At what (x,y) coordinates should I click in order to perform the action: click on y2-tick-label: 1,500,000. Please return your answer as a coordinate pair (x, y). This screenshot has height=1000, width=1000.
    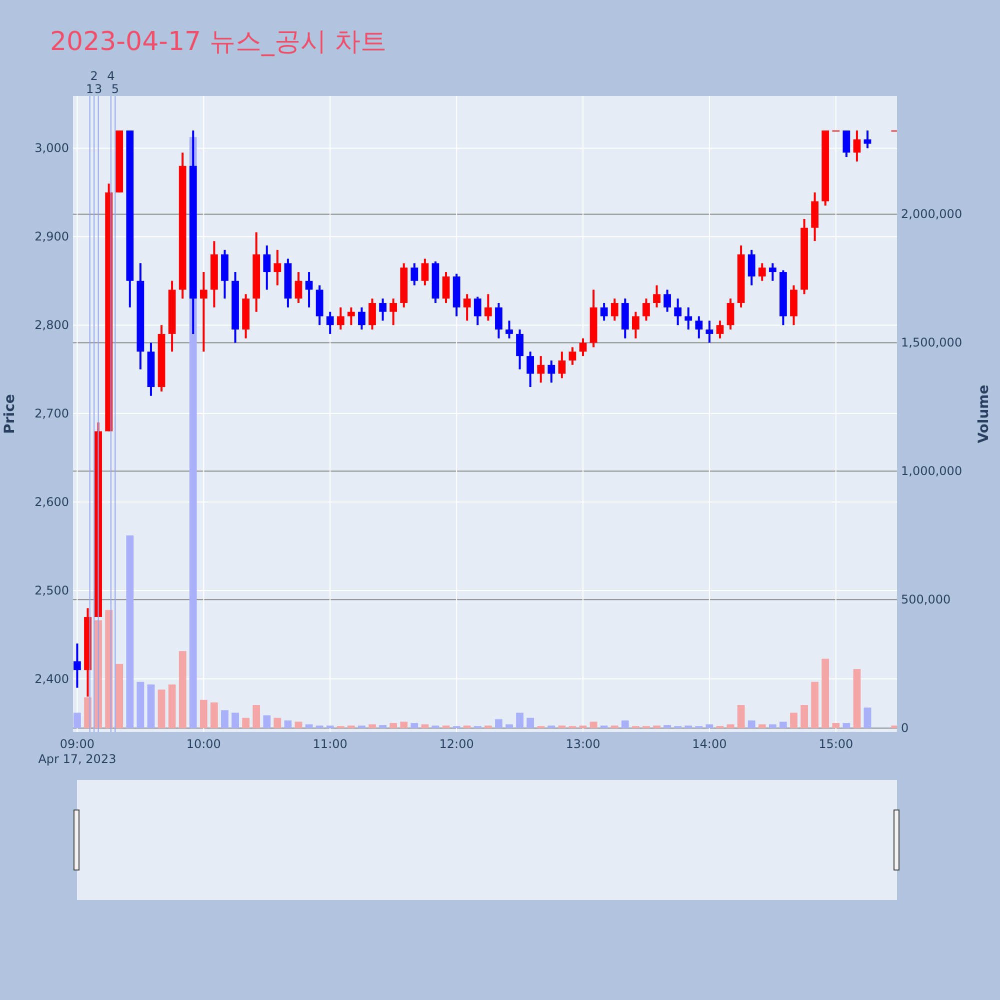
    Looking at the image, I should click on (931, 343).